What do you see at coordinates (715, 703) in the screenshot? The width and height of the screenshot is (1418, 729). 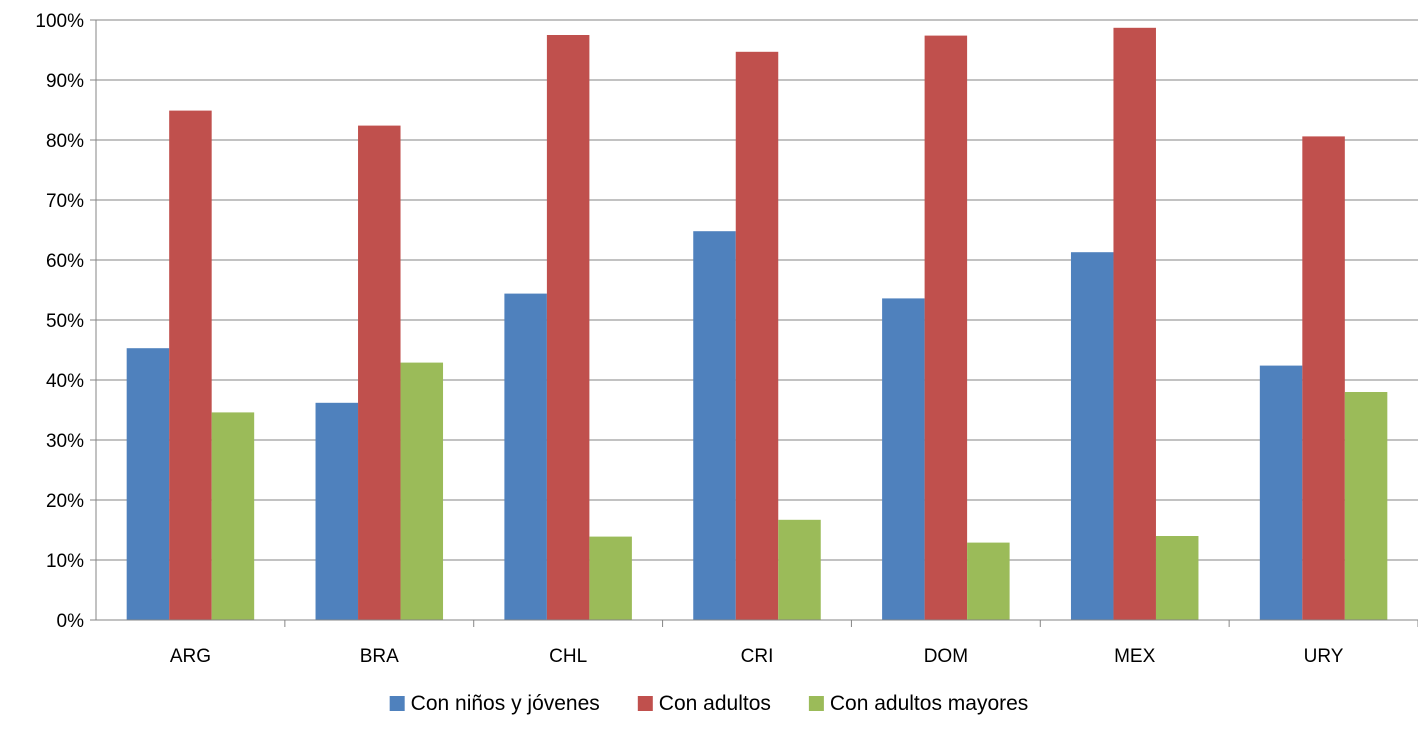 I see `legend-label: Con adultos` at bounding box center [715, 703].